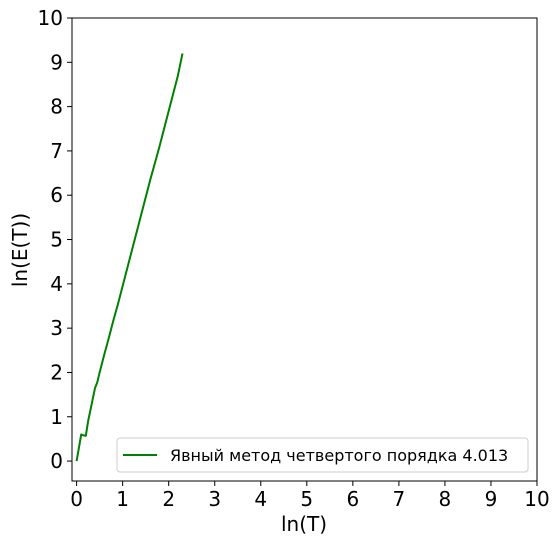 The width and height of the screenshot is (560, 545). I want to click on x-tick-label: 0, so click(76, 499).